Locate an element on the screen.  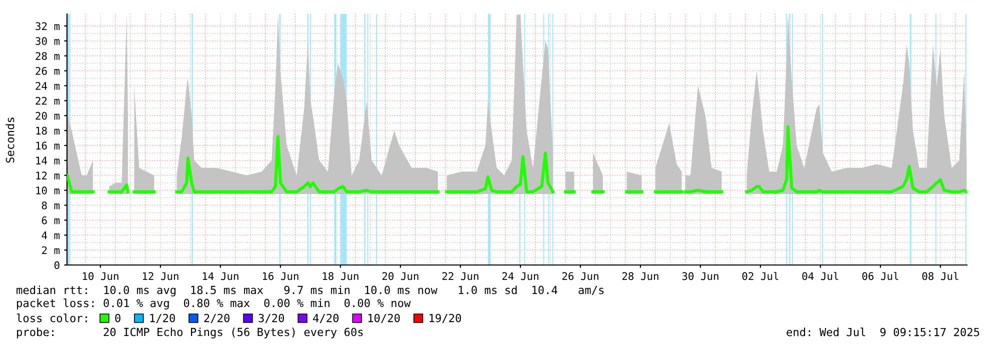
x-tick-label: 28 Jun is located at coordinates (640, 276).